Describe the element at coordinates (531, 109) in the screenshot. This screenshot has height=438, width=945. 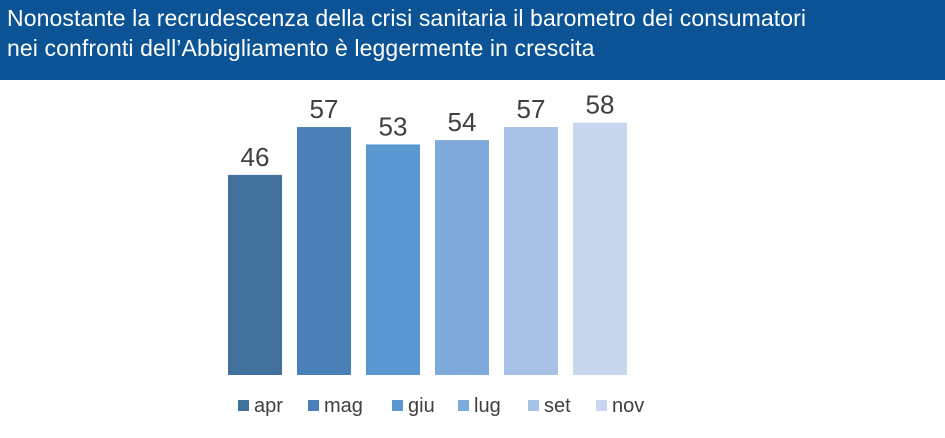
I see `data-label-set: 57` at that location.